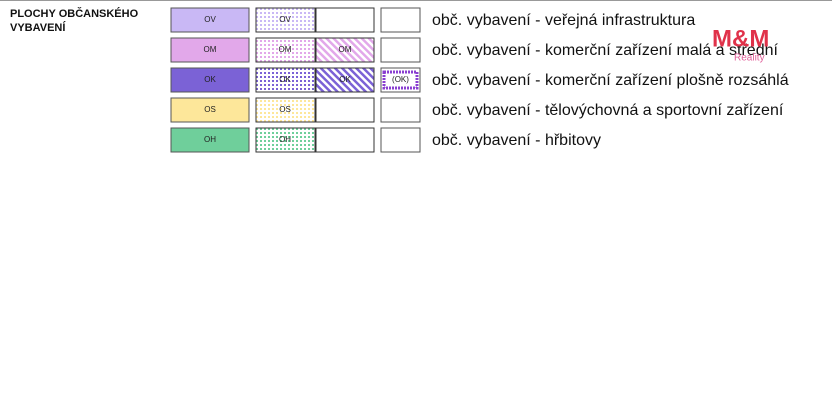  Describe the element at coordinates (38, 27) in the screenshot. I see `heading: VYBAVENÍ` at that location.